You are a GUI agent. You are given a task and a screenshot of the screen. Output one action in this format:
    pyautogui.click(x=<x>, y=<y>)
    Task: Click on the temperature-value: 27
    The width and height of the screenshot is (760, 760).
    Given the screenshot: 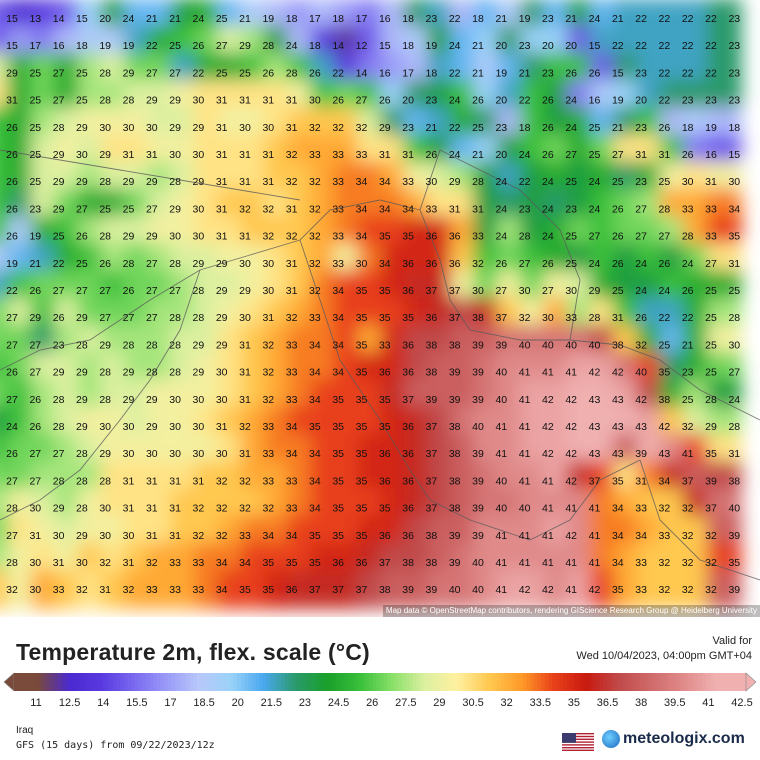 What is the action you would take?
    pyautogui.click(x=59, y=291)
    